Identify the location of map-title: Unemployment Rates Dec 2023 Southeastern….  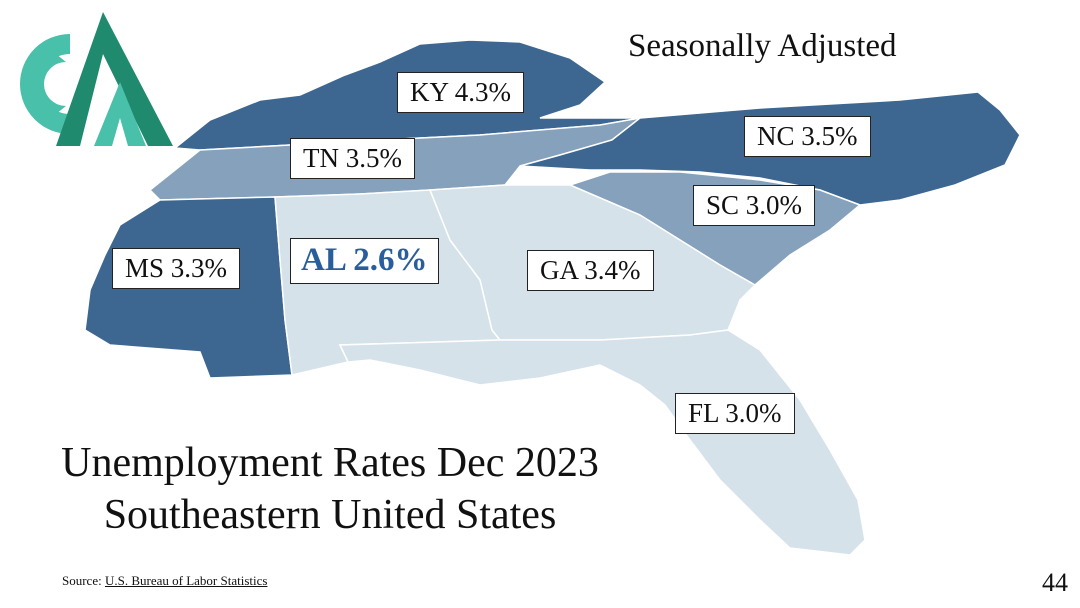
(330, 489).